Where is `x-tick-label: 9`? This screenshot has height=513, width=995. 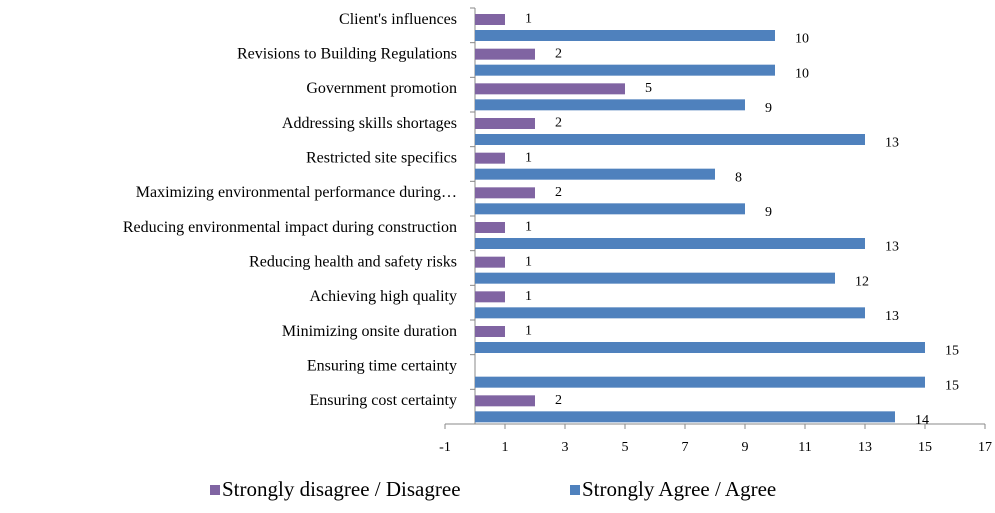 x-tick-label: 9 is located at coordinates (745, 447).